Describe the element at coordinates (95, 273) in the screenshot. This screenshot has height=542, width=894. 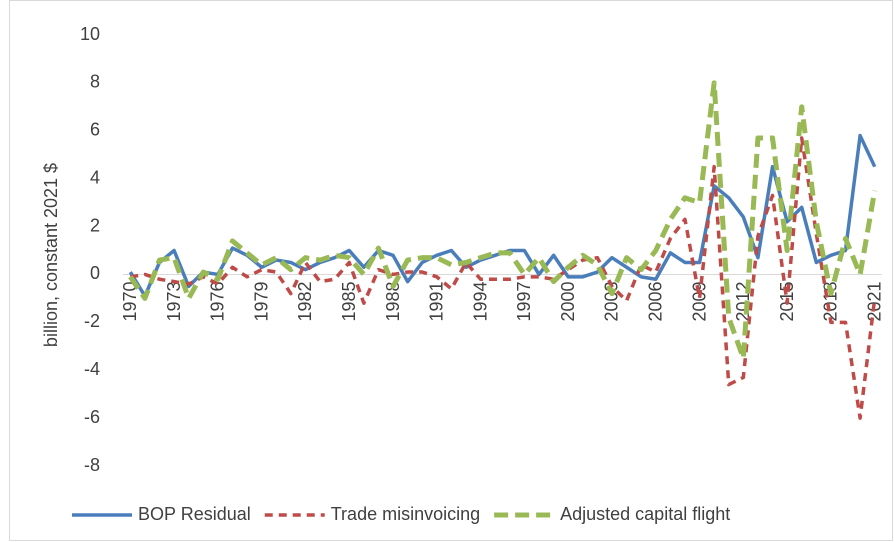
I see `y-tick-label: 0` at that location.